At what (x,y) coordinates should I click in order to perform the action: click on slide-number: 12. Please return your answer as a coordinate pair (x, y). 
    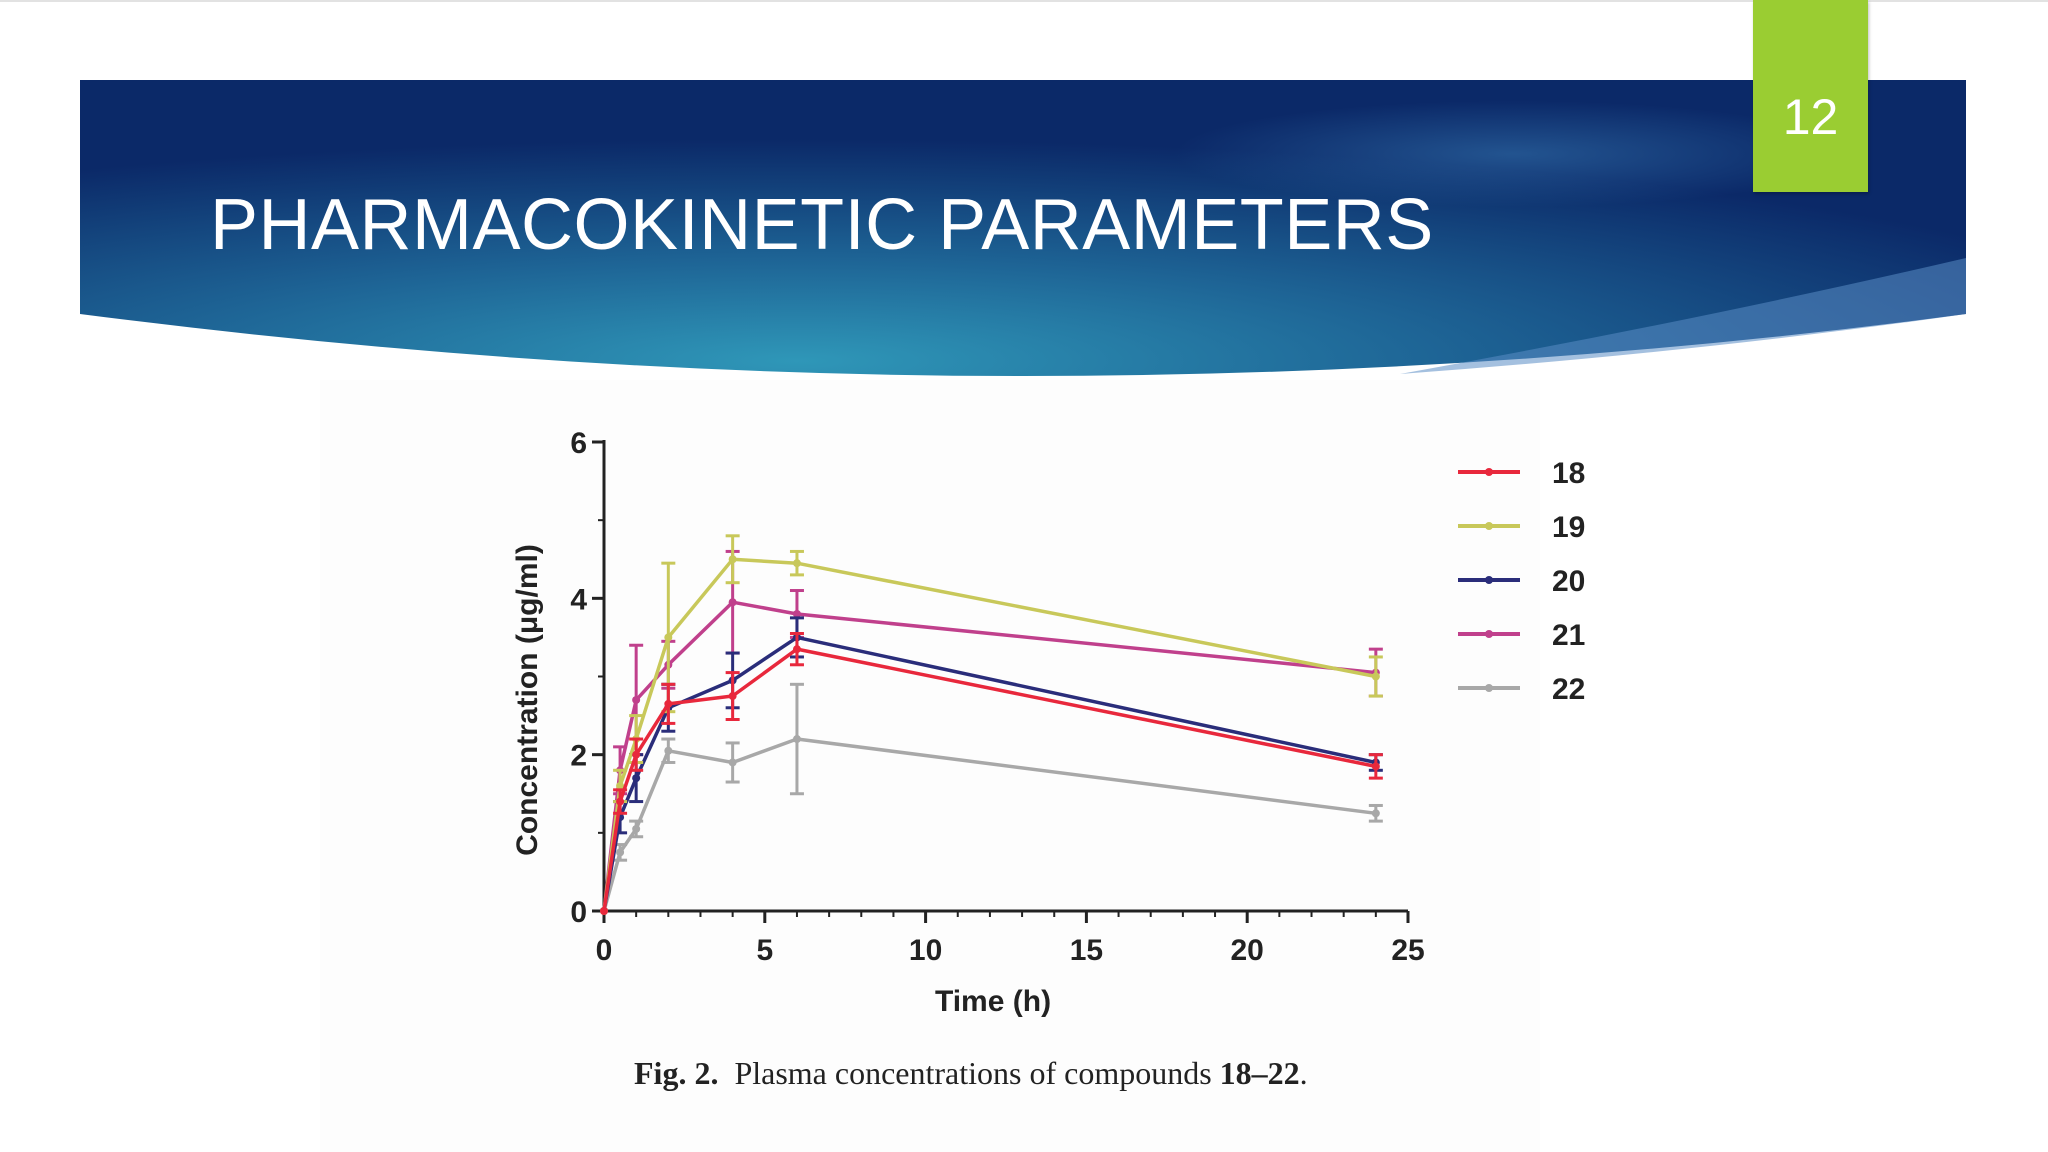
    Looking at the image, I should click on (1810, 117).